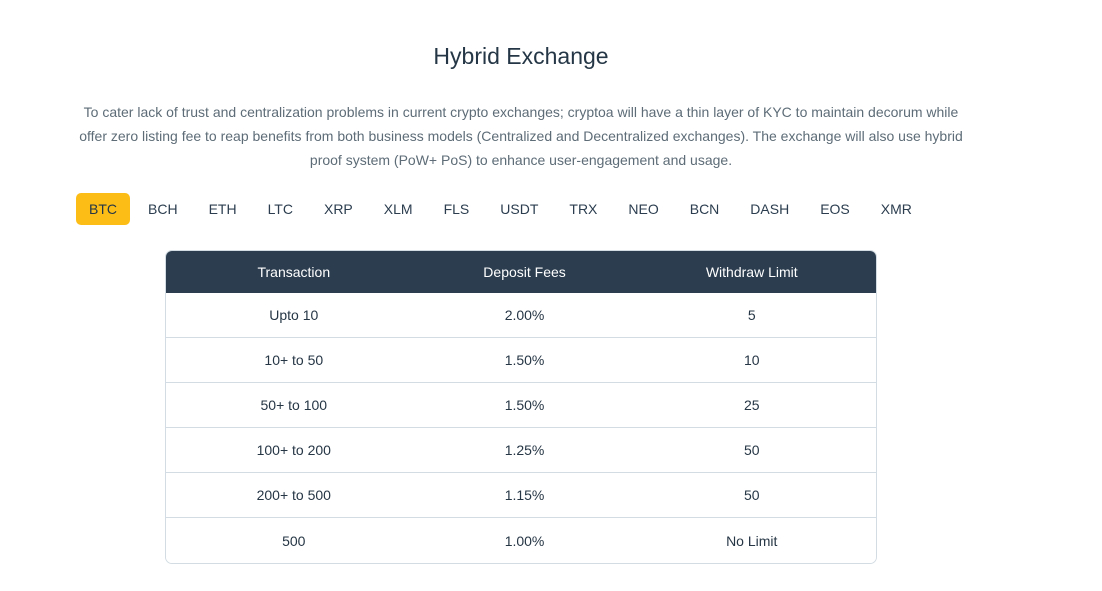 The width and height of the screenshot is (1102, 591). What do you see at coordinates (835, 209) in the screenshot?
I see `tab-eos: EOS` at bounding box center [835, 209].